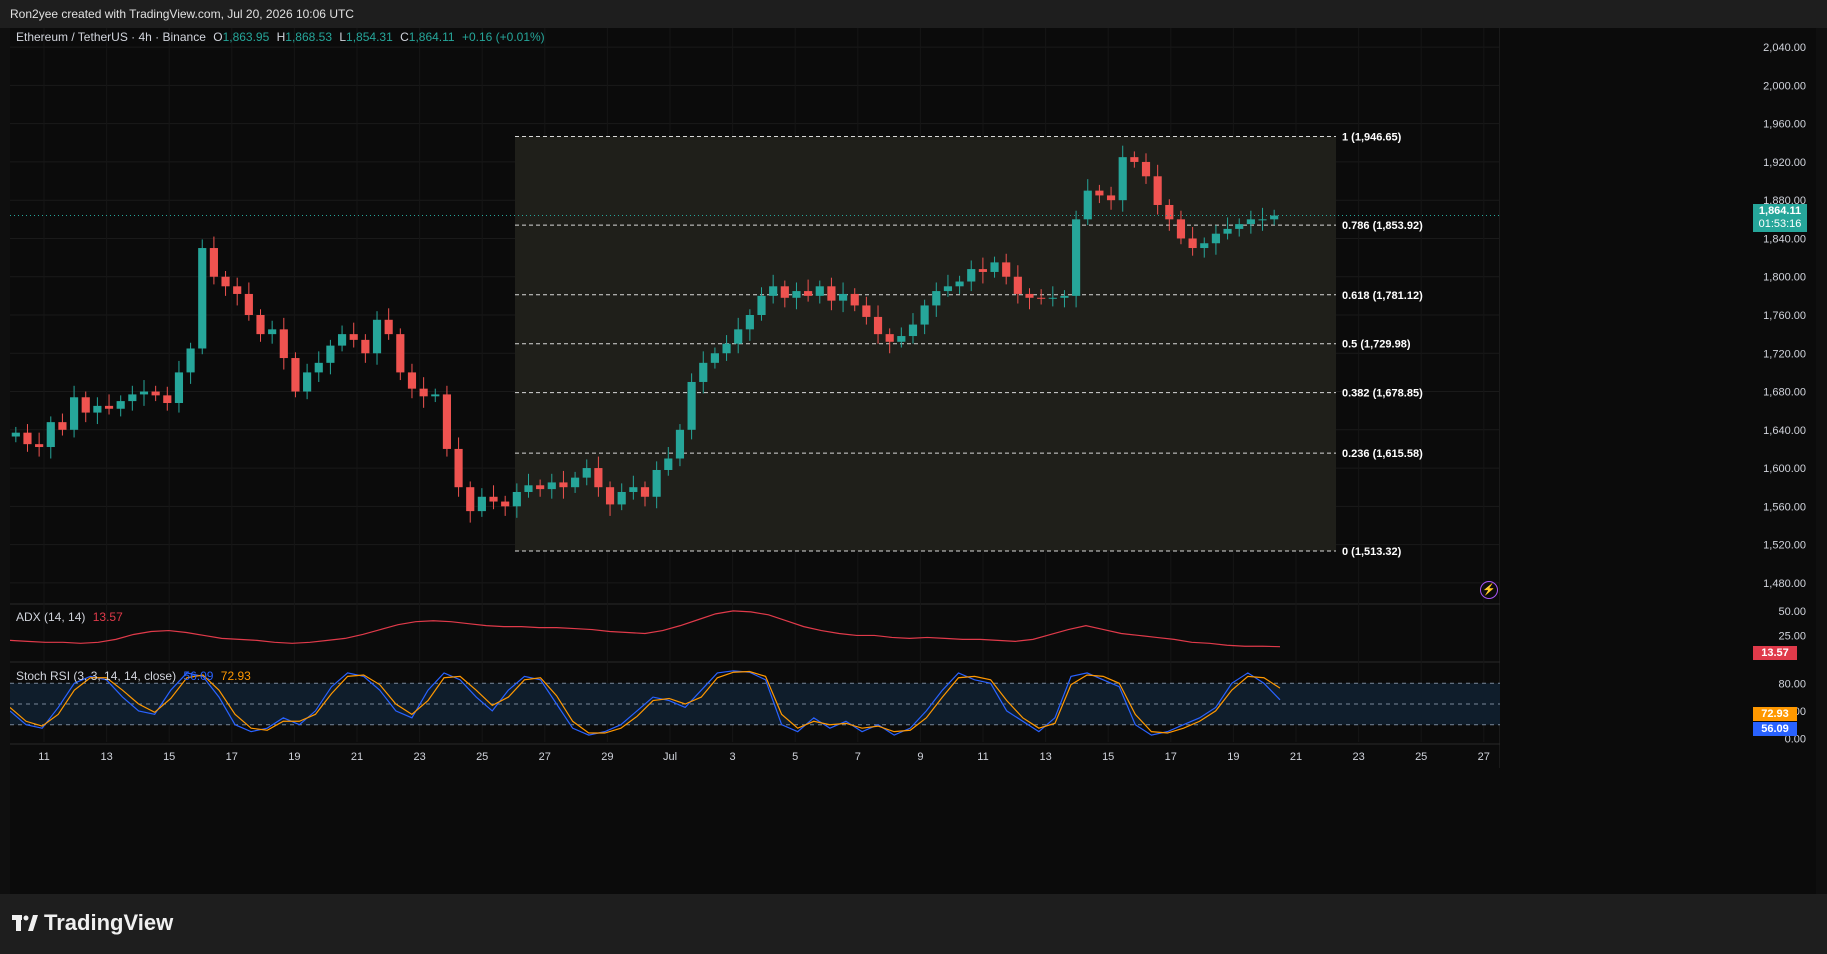 The height and width of the screenshot is (954, 1827). Describe the element at coordinates (795, 757) in the screenshot. I see `x-tick-label: 5` at that location.